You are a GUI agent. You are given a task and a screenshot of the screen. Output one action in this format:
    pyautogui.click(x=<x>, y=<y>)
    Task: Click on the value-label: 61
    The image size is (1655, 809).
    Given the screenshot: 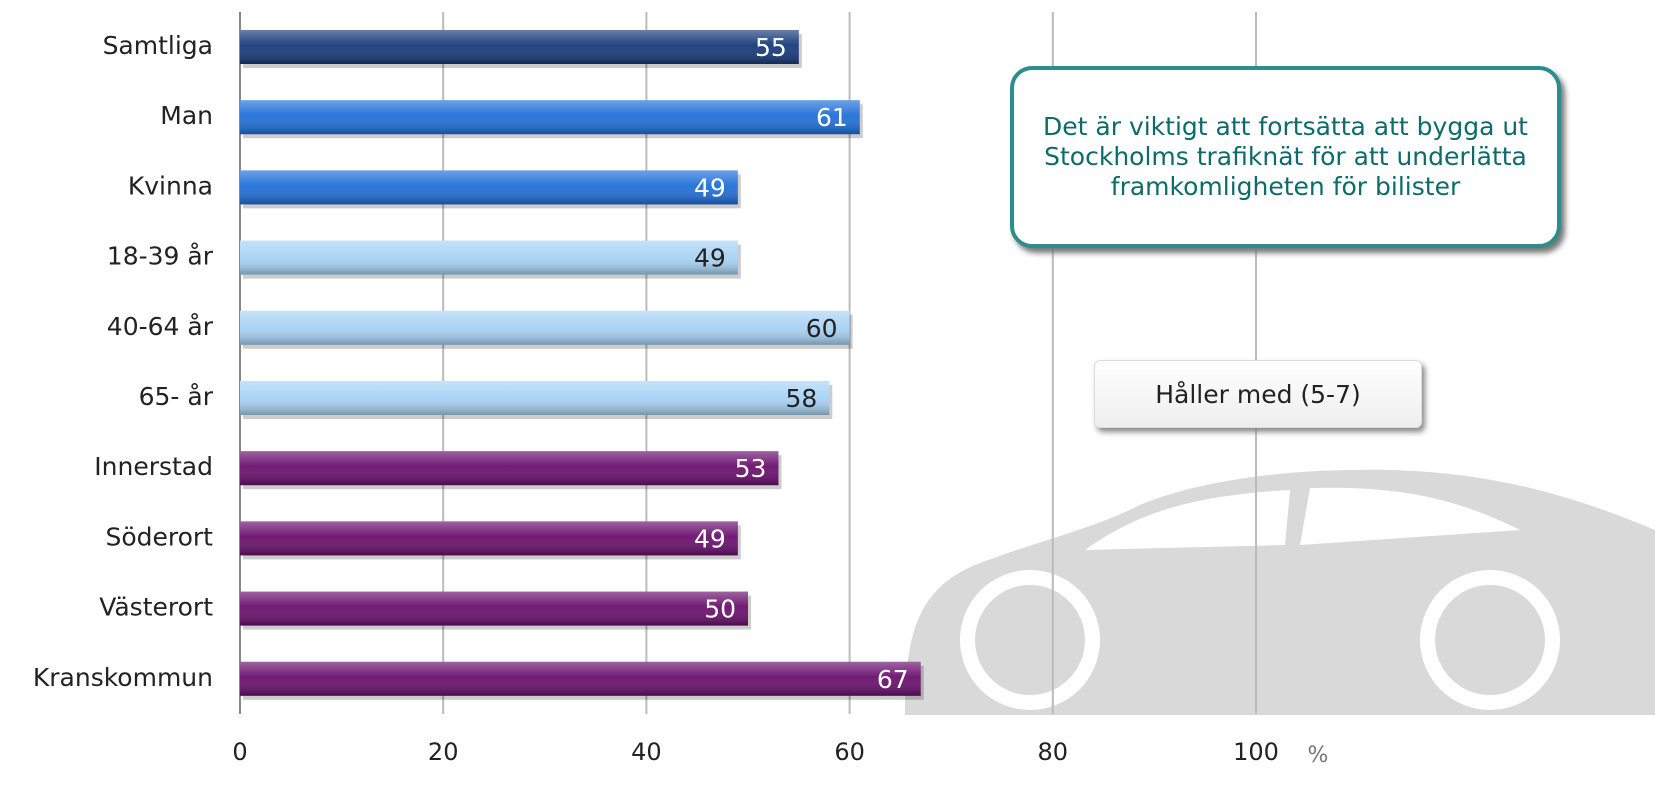 What is the action you would take?
    pyautogui.click(x=832, y=117)
    